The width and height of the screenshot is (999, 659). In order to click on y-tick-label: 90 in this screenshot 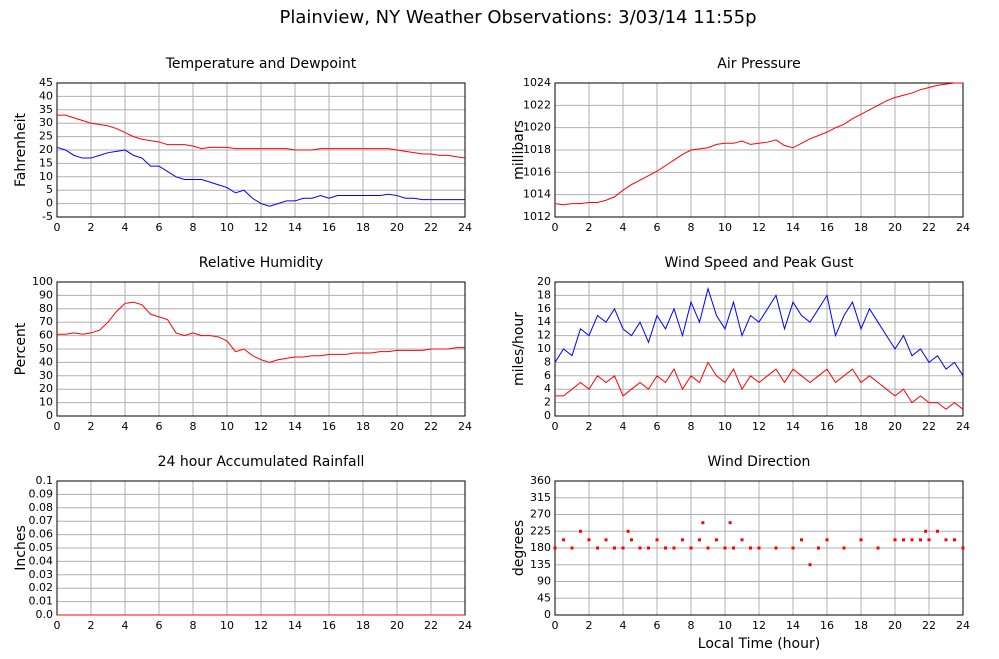, I will do `click(46, 294)`.